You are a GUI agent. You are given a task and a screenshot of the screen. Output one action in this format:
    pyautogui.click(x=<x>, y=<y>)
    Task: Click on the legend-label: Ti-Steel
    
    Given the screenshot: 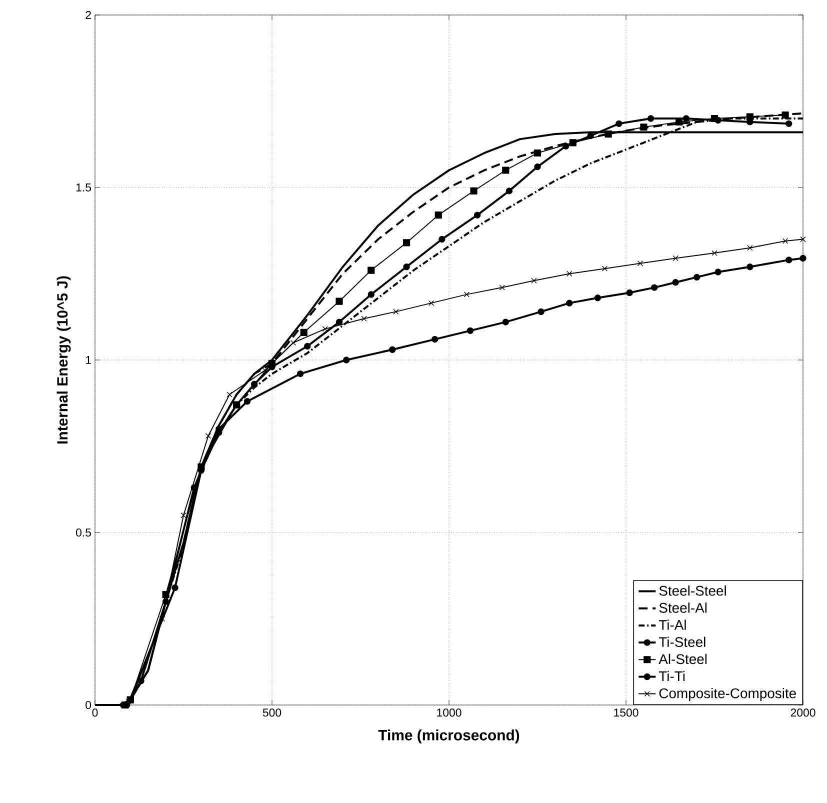 What is the action you would take?
    pyautogui.click(x=682, y=641)
    